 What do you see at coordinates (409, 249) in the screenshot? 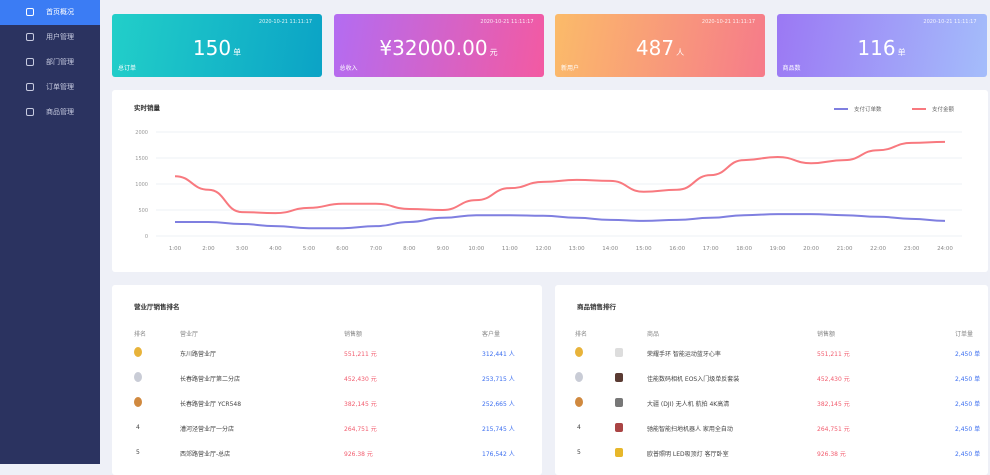
I see `x-tick-label: 8:00` at bounding box center [409, 249].